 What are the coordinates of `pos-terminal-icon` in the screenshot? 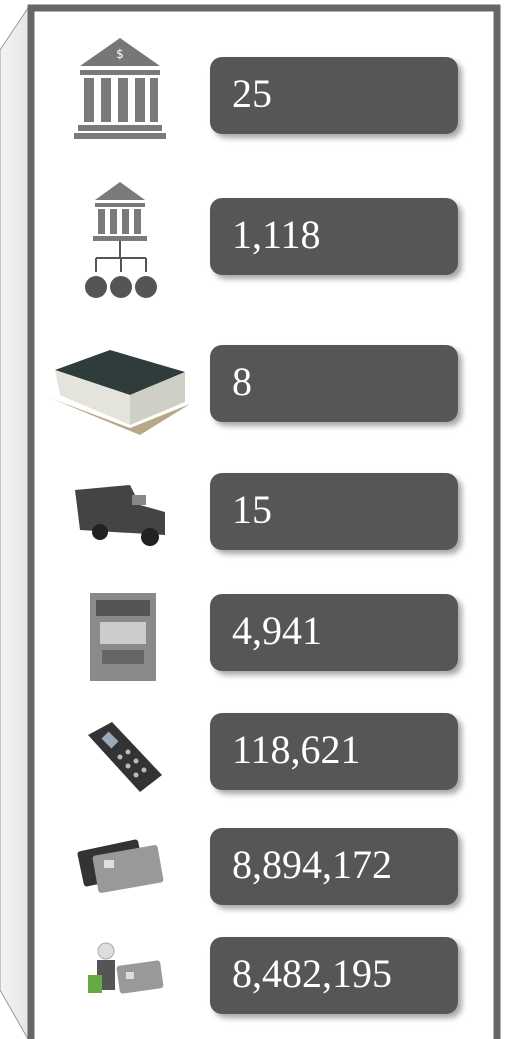 It's located at (125, 757).